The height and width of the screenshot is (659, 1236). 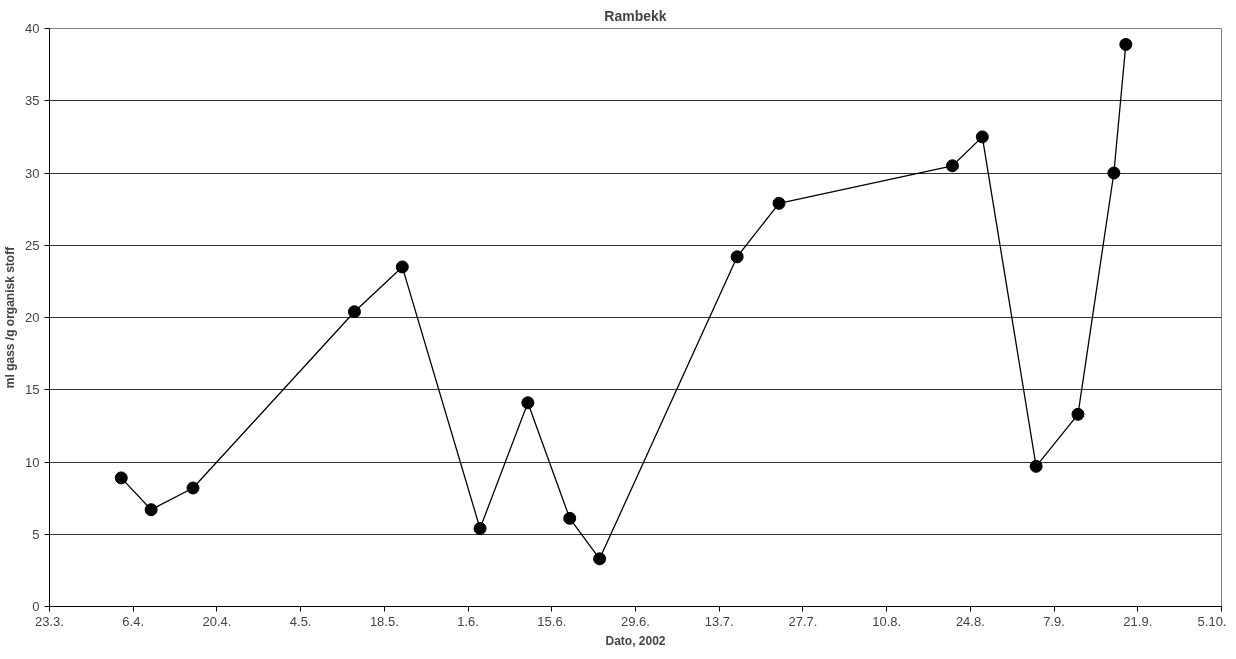 What do you see at coordinates (803, 621) in the screenshot?
I see `x-tick-label: 27.7.` at bounding box center [803, 621].